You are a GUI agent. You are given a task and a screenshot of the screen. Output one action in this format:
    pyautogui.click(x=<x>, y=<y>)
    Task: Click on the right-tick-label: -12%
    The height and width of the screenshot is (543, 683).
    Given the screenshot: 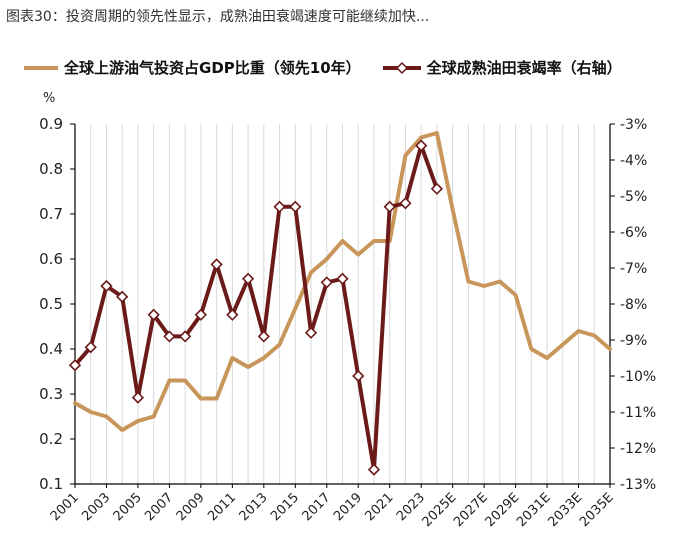 What is the action you would take?
    pyautogui.click(x=638, y=449)
    